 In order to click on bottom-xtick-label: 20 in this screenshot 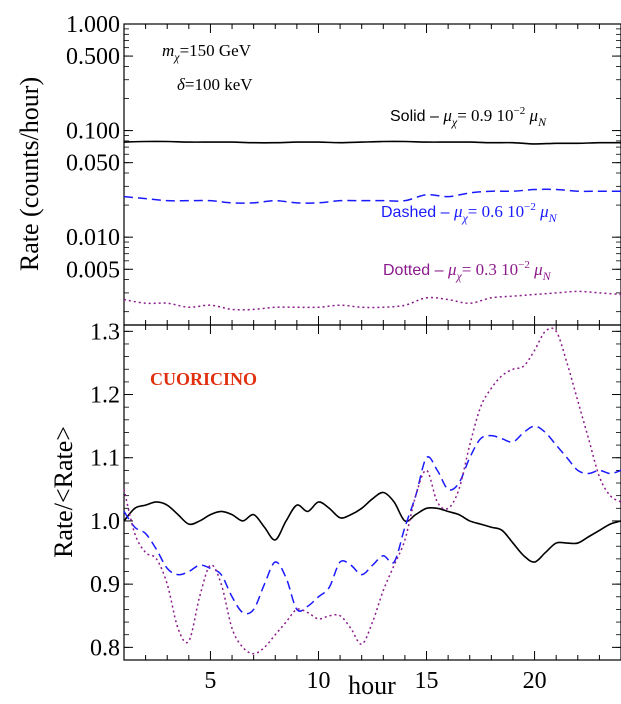, I will do `click(535, 681)`.